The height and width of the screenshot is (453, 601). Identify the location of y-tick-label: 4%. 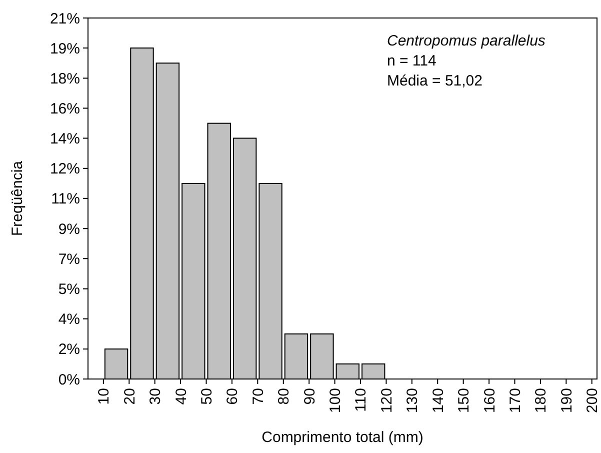
(69, 319).